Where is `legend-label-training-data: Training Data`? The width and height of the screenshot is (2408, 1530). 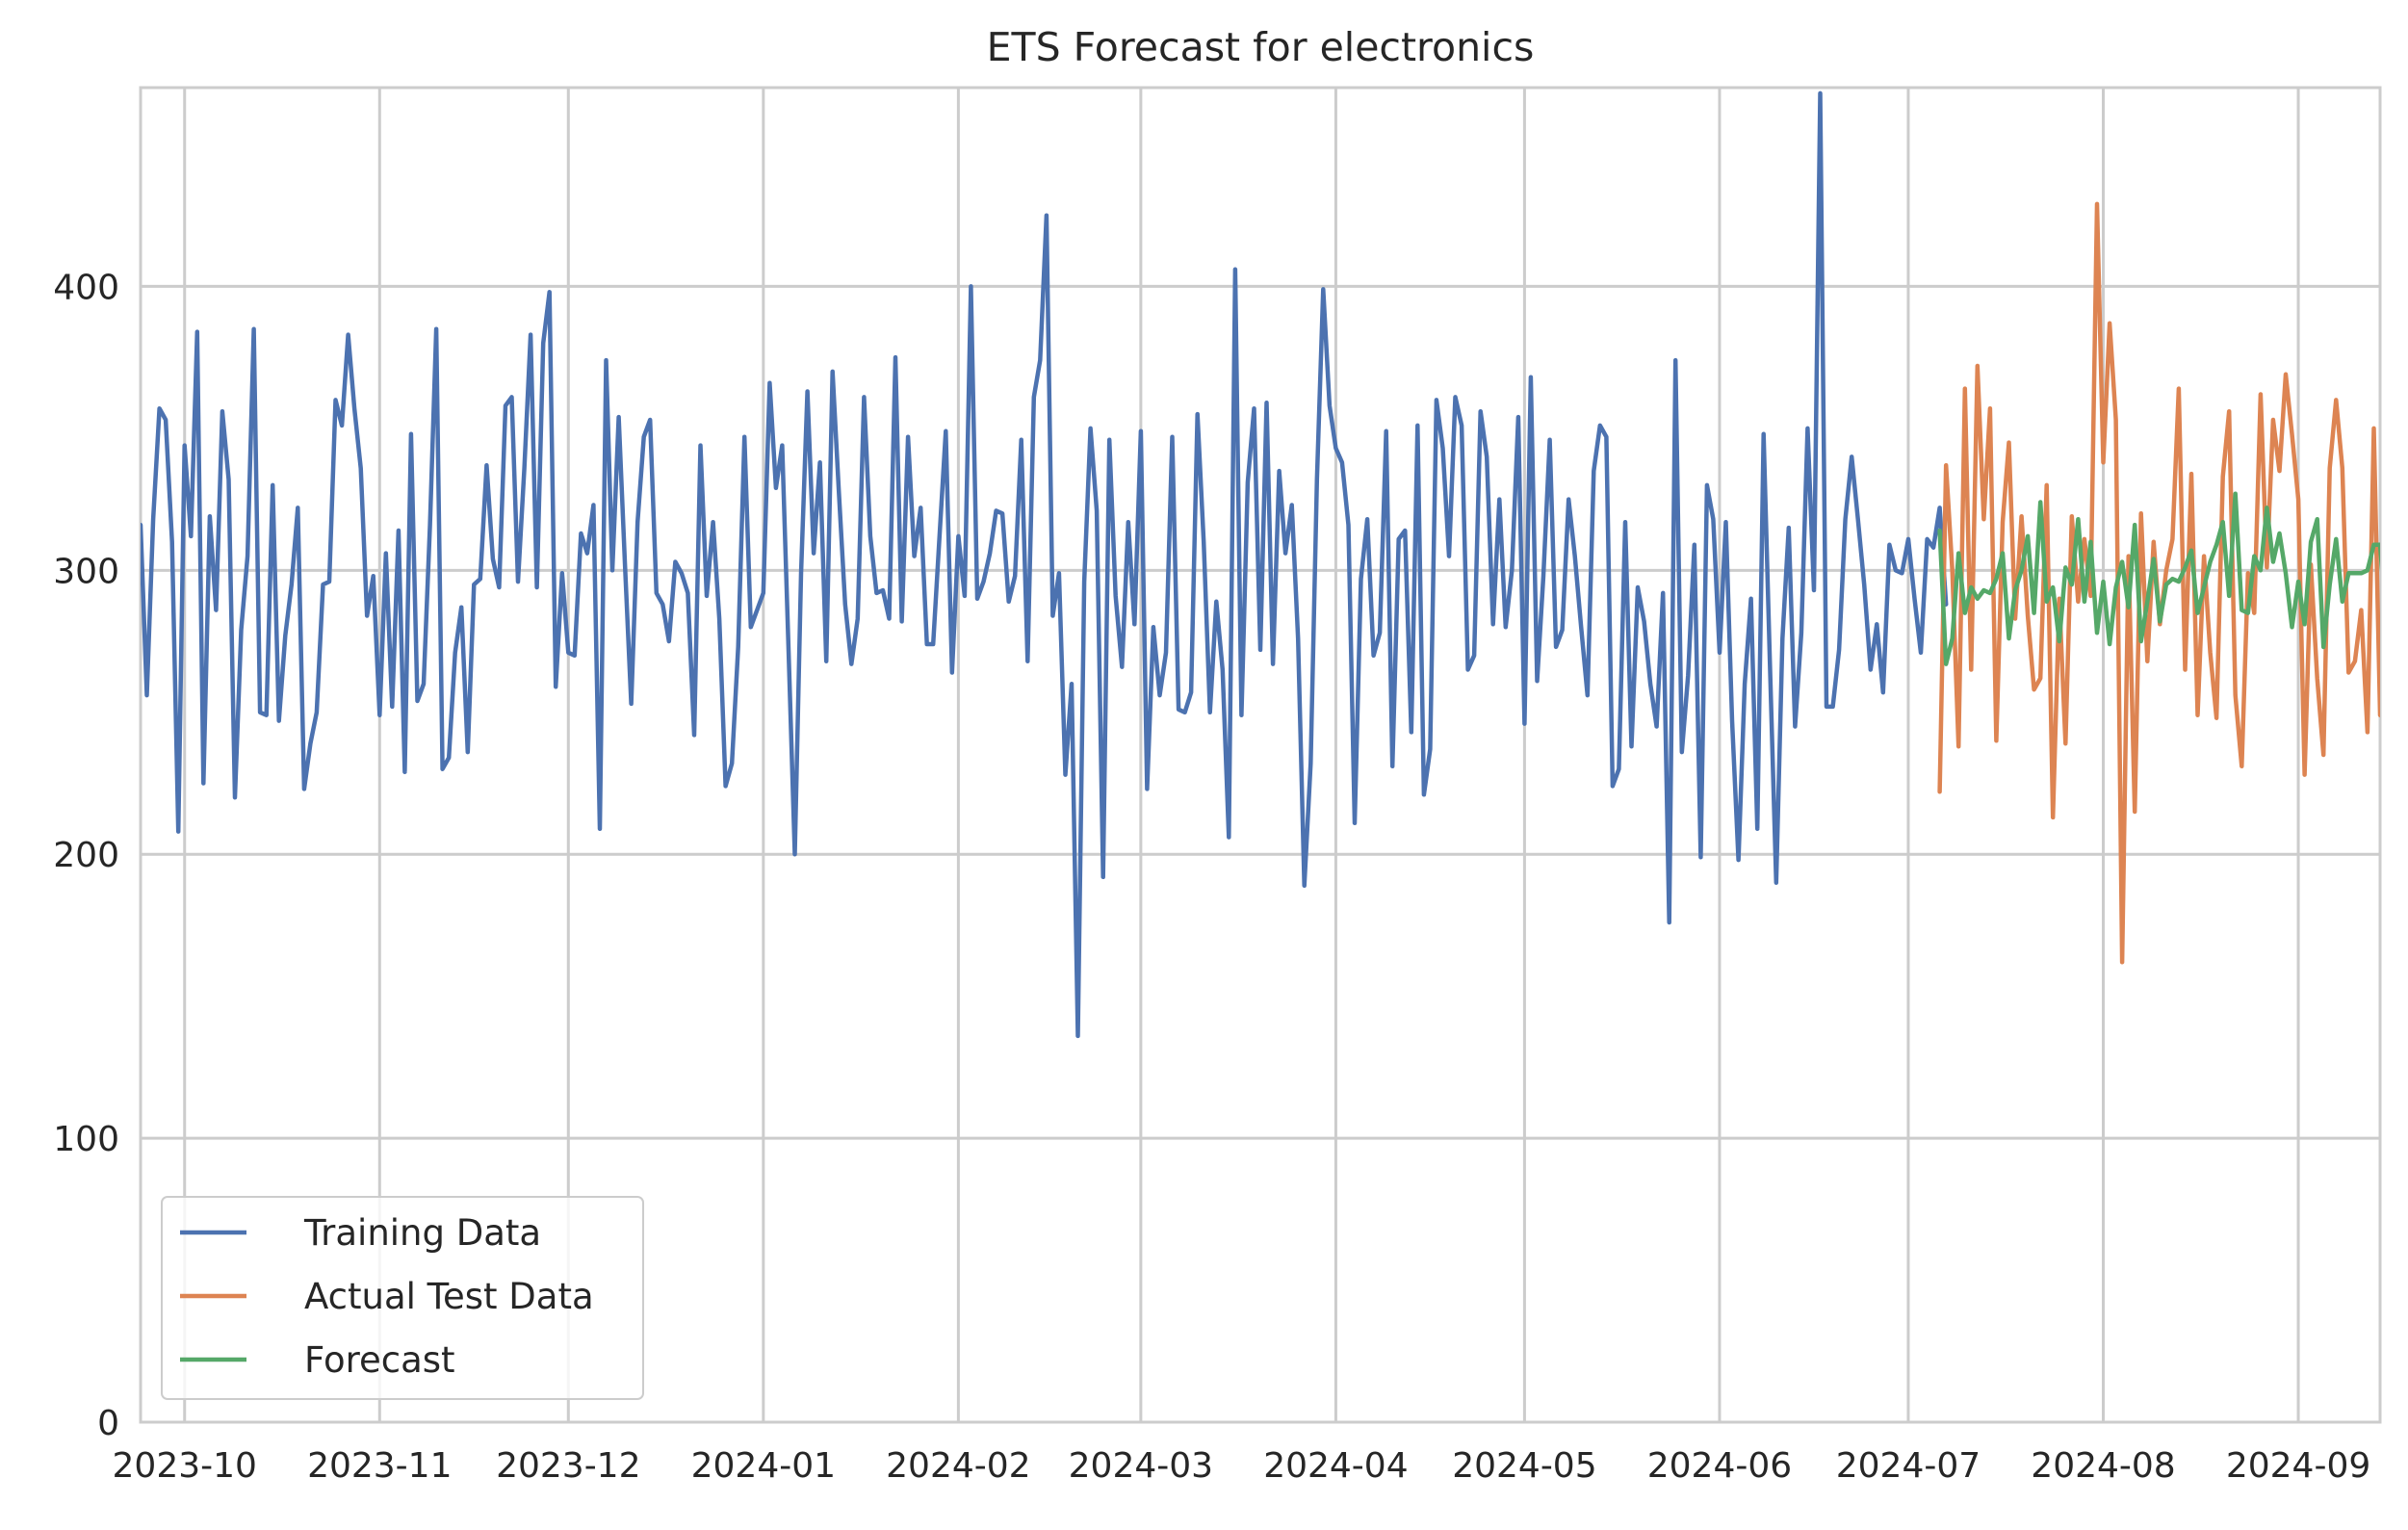
legend-label-training-data: Training Data is located at coordinates (422, 1233).